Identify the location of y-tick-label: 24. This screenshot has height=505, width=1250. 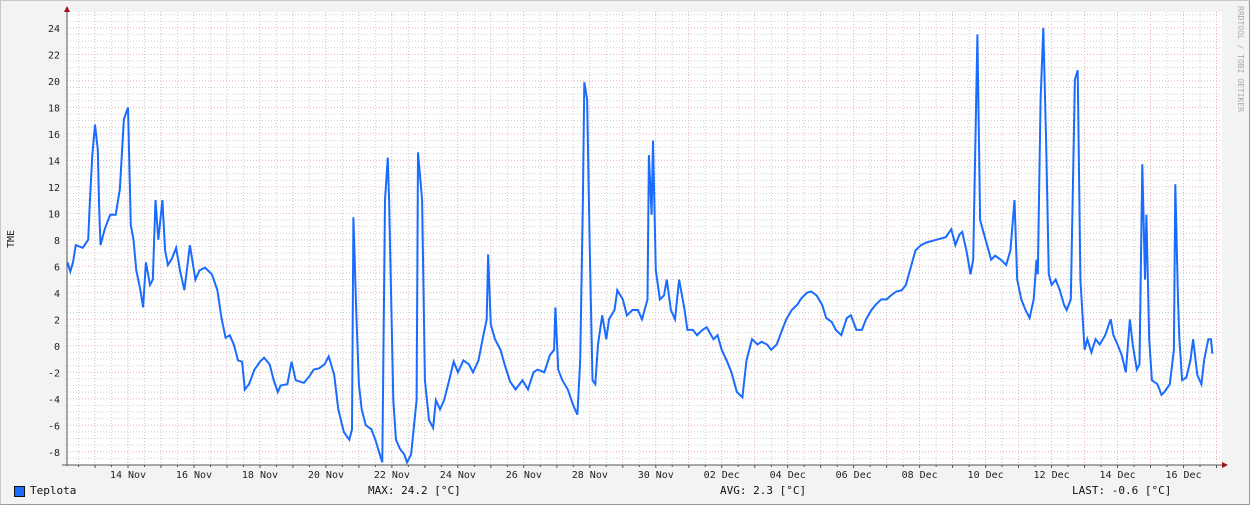
(54, 29).